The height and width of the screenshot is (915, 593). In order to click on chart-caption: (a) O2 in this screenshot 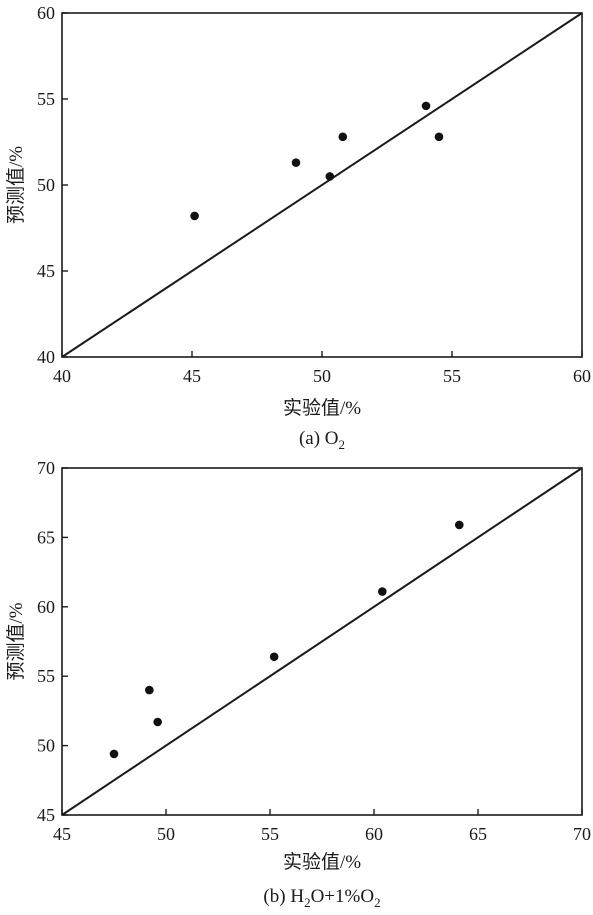, I will do `click(322, 440)`.